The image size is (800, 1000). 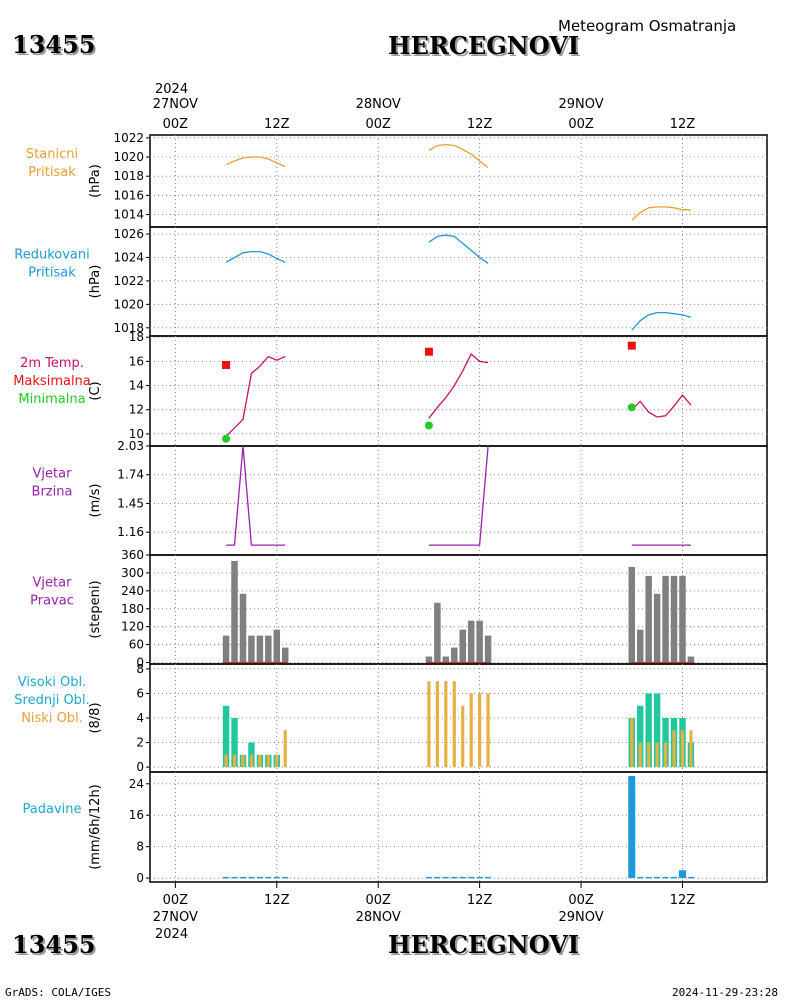 I want to click on footer-right: 2024-11-29-23:28, so click(x=725, y=992).